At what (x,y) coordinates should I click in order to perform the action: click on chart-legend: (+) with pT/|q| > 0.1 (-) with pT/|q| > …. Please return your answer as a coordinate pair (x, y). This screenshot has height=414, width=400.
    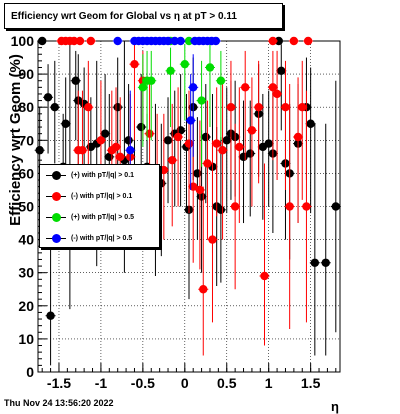
    Looking at the image, I should click on (99, 206).